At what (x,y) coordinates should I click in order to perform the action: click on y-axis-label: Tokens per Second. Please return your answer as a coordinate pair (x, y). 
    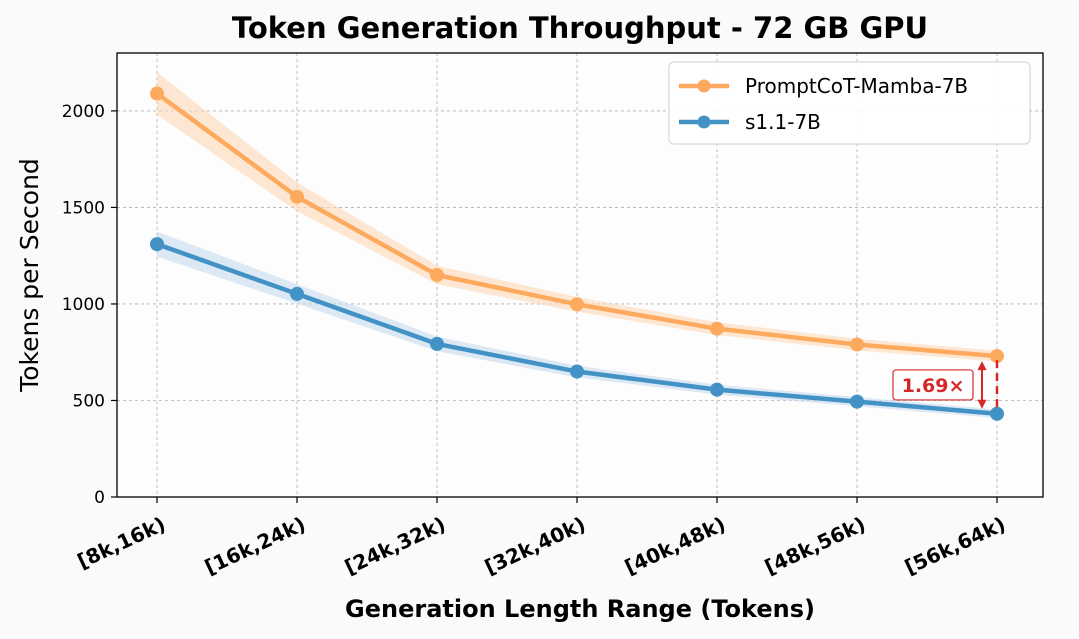
    Looking at the image, I should click on (29, 275).